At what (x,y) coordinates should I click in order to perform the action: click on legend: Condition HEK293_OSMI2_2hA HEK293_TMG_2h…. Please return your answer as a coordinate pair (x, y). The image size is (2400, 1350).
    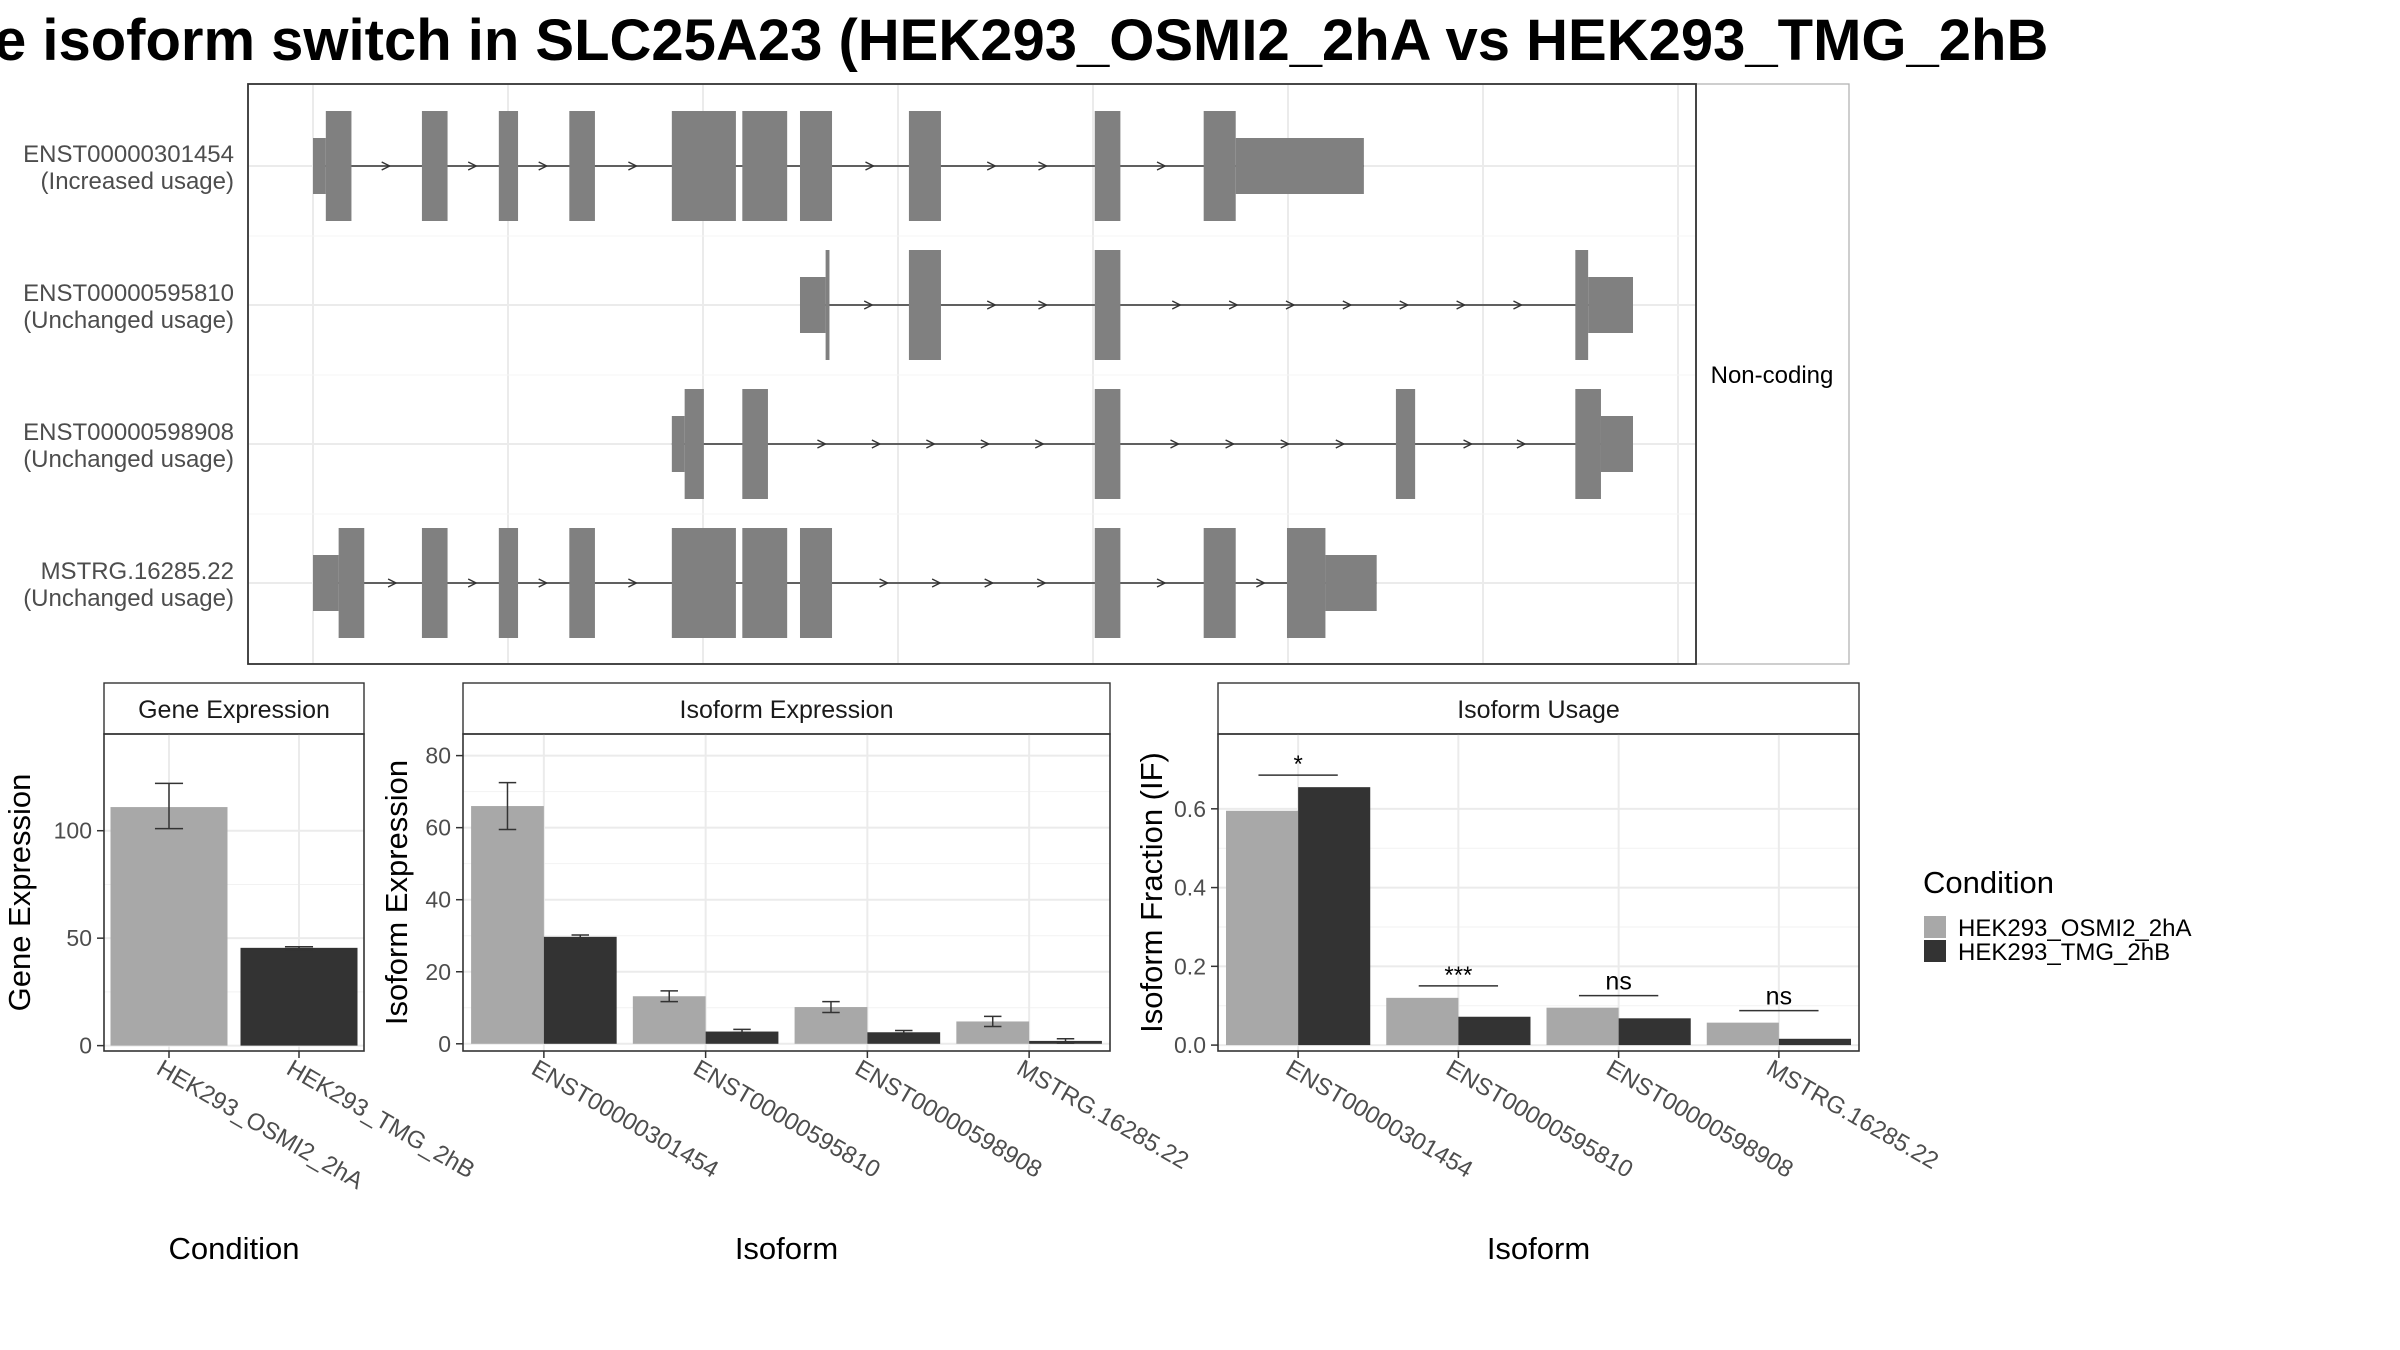
    Looking at the image, I should click on (2057, 915).